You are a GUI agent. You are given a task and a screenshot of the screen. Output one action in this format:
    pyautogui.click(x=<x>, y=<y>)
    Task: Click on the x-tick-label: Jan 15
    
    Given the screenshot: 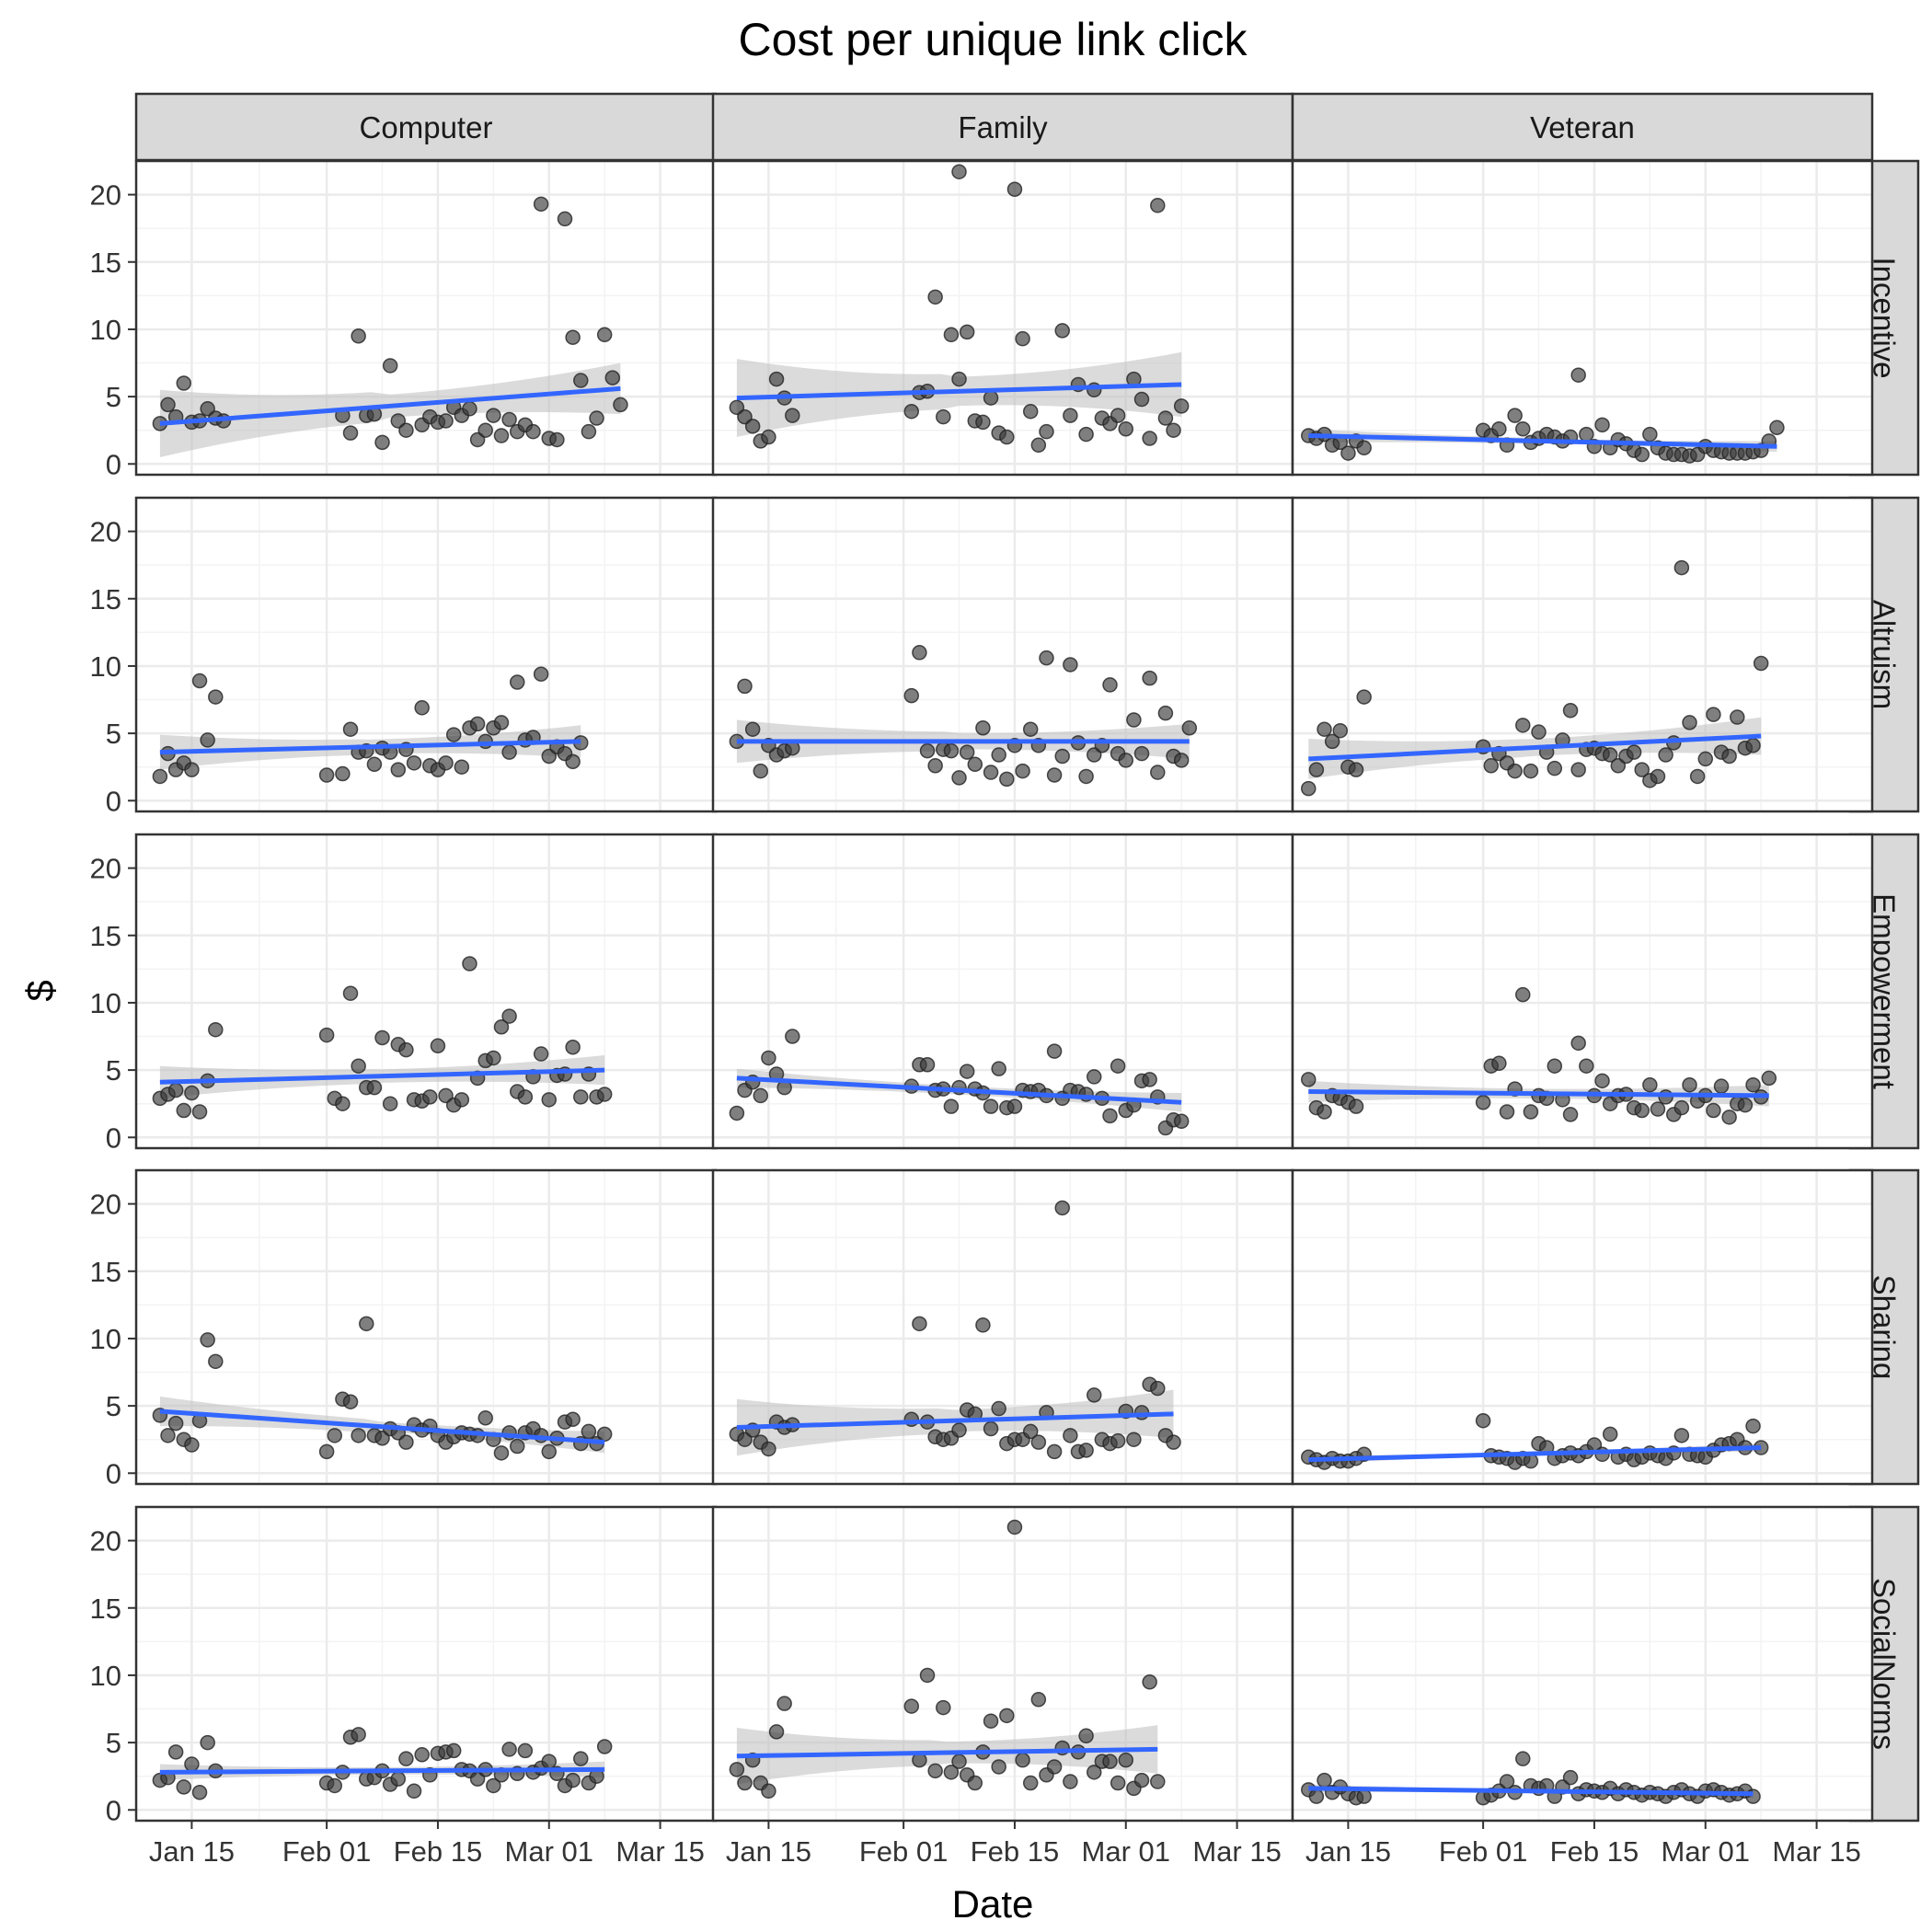 What is the action you would take?
    pyautogui.click(x=1348, y=1851)
    